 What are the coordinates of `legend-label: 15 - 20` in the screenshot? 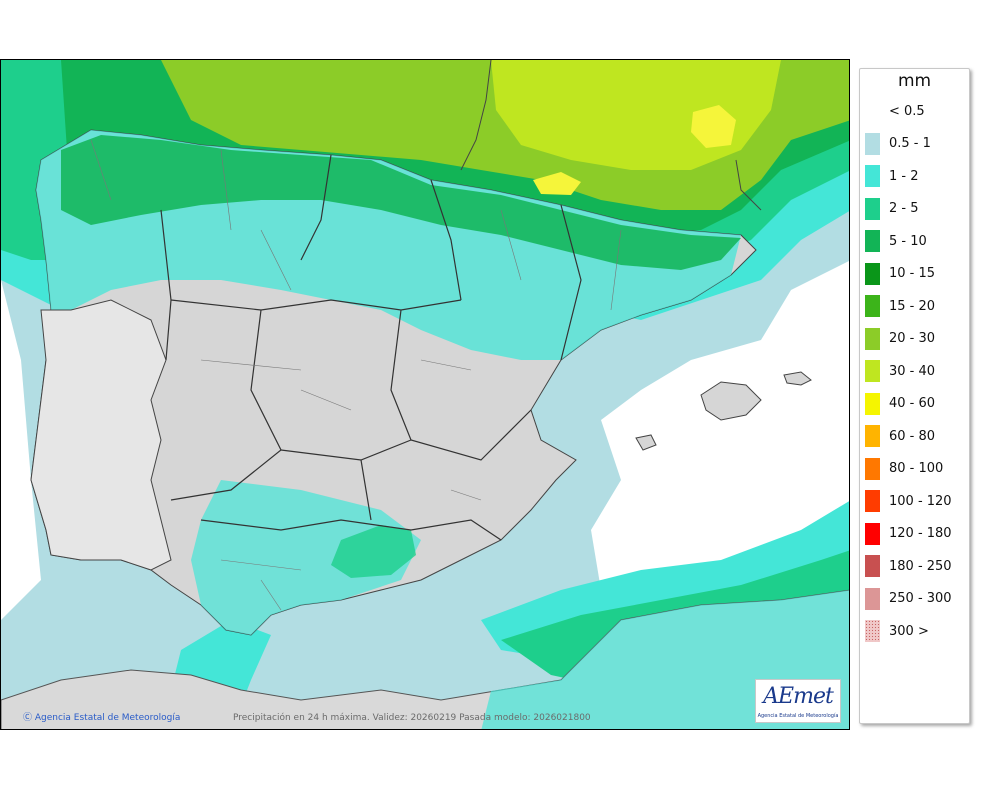 It's located at (912, 306).